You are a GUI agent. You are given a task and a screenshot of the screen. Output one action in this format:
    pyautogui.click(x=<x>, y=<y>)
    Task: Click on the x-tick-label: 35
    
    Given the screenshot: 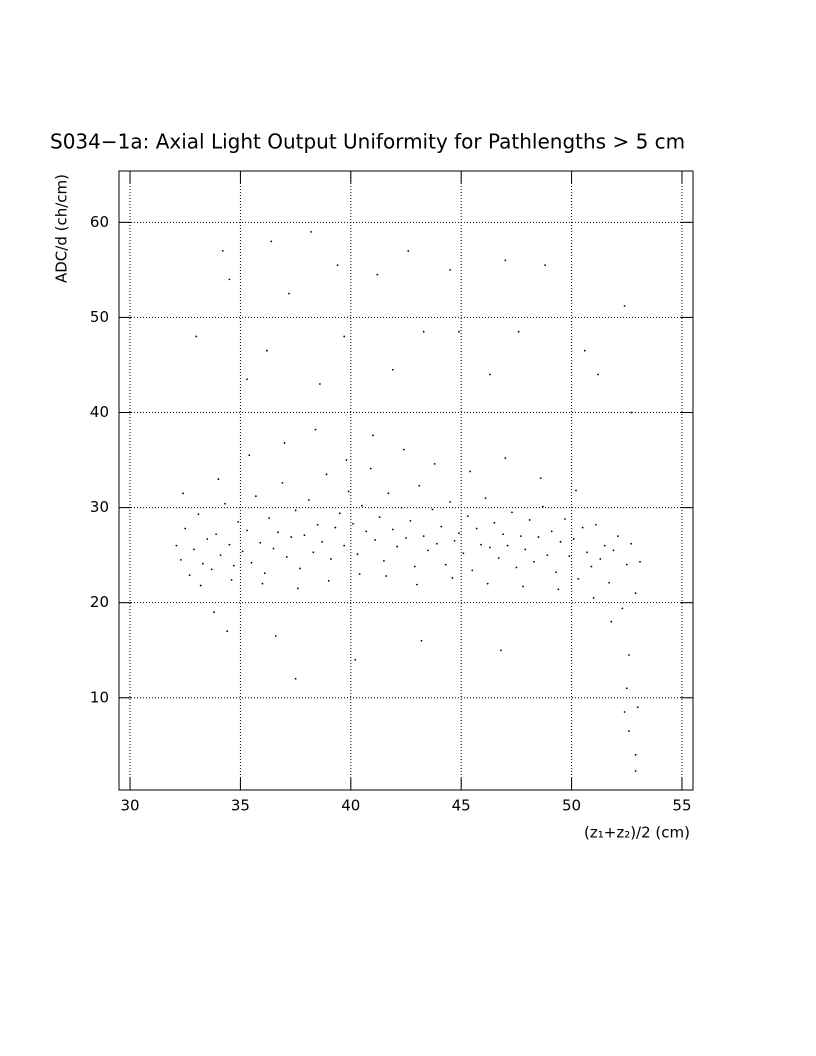 What is the action you would take?
    pyautogui.click(x=240, y=806)
    